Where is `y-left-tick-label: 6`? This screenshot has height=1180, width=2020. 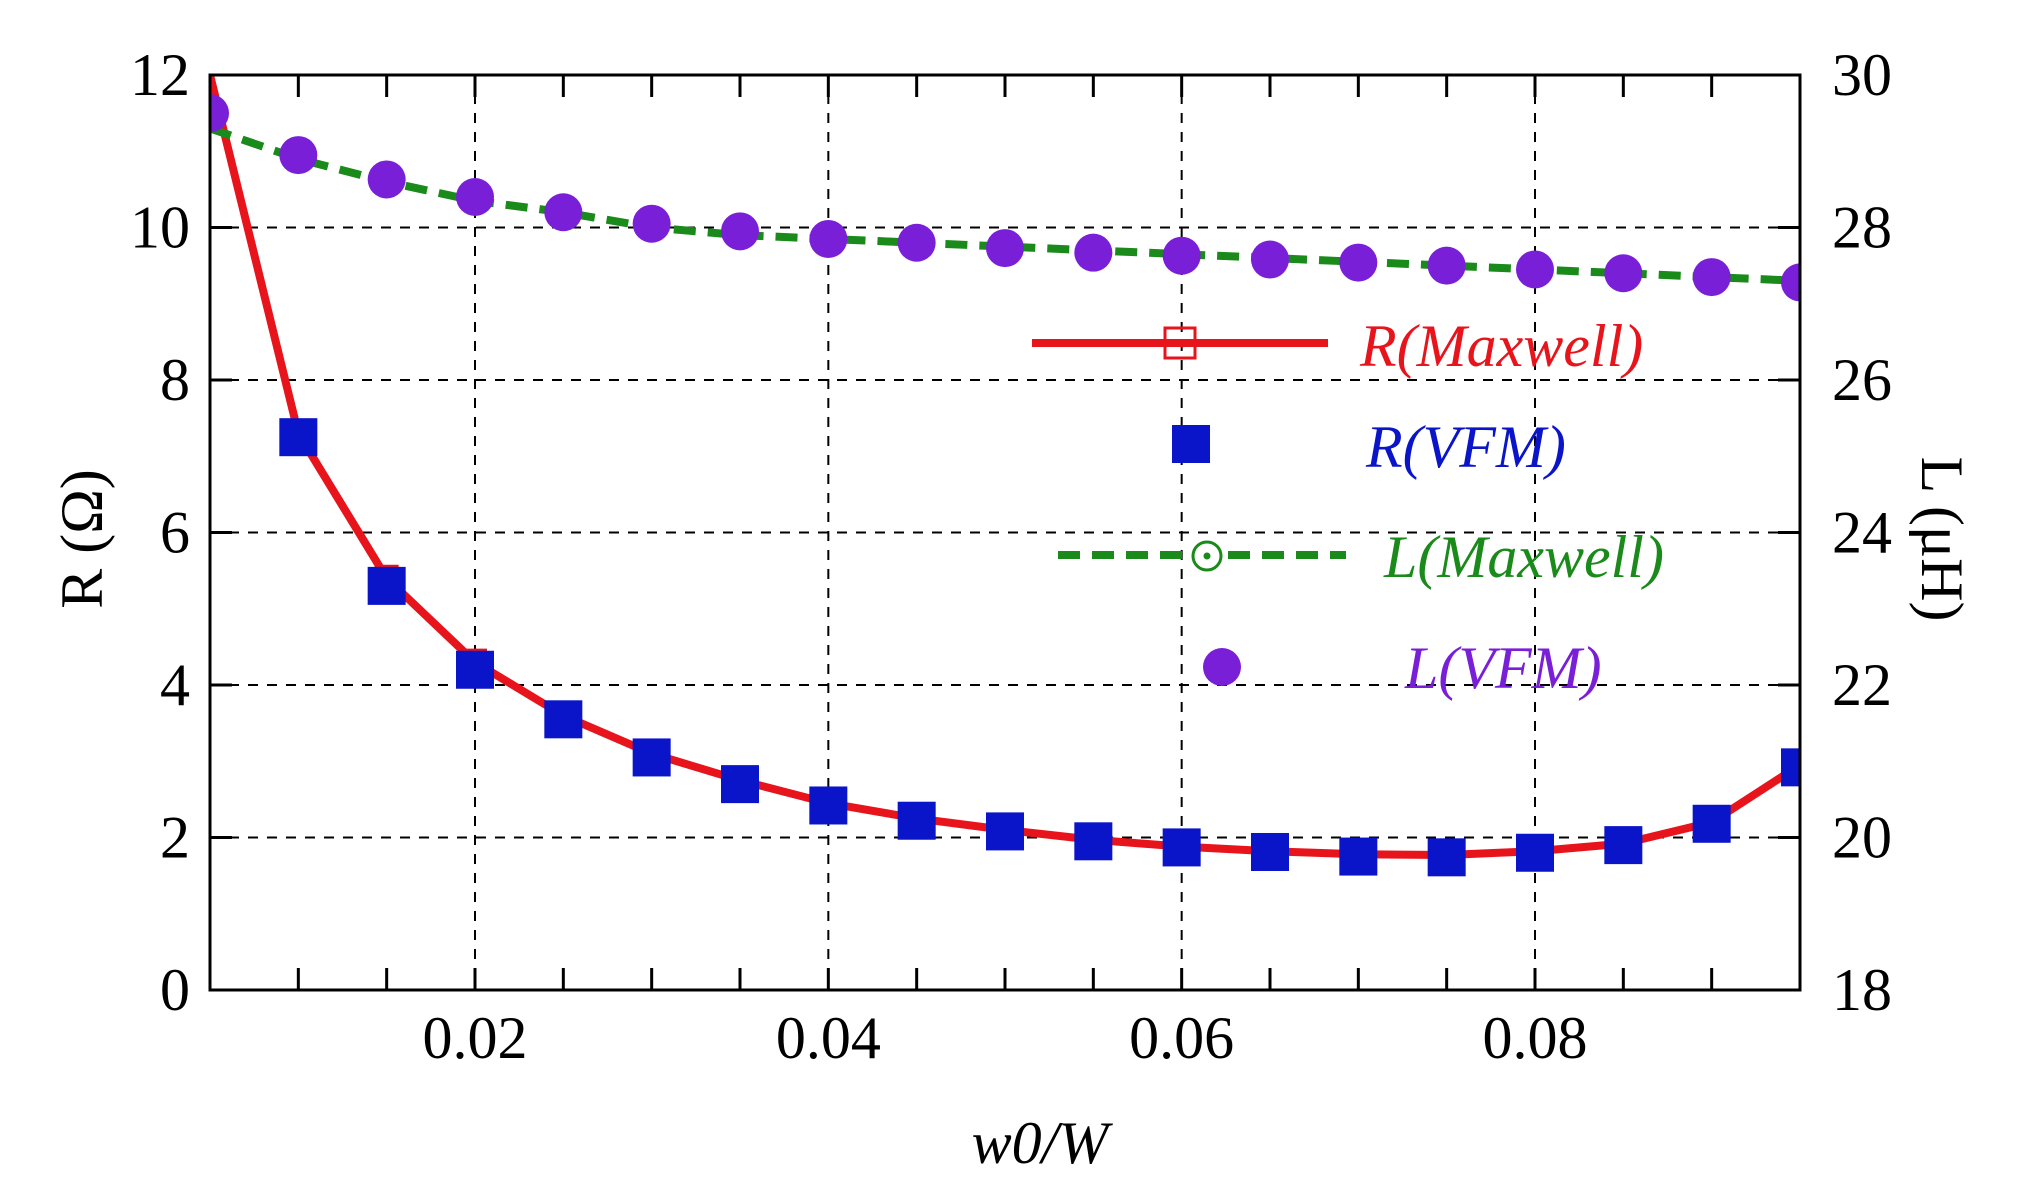
y-left-tick-label: 6 is located at coordinates (175, 533).